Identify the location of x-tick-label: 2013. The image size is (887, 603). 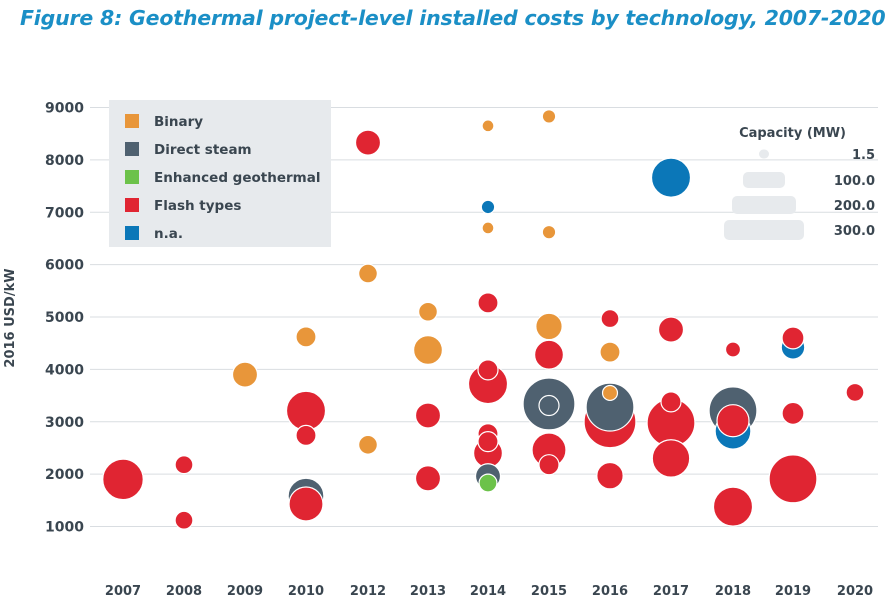
(428, 591).